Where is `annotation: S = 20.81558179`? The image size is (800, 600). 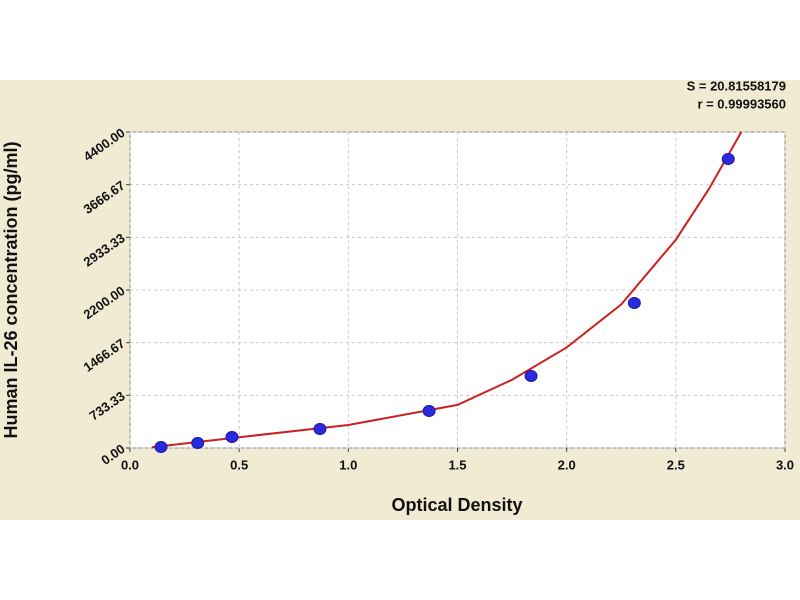
annotation: S = 20.81558179 is located at coordinates (736, 85).